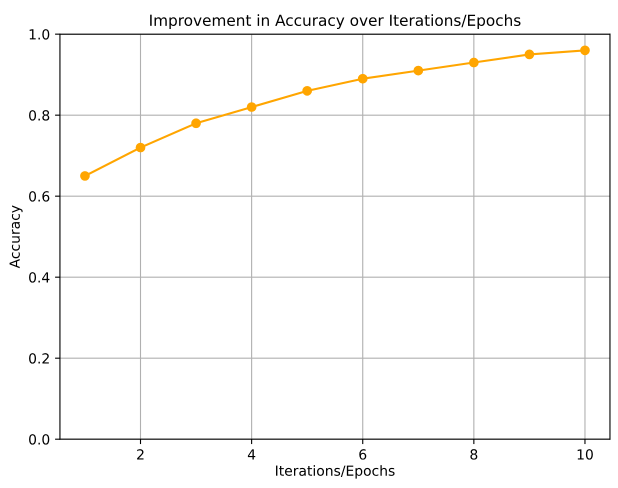 This screenshot has height=488, width=618. What do you see at coordinates (474, 454) in the screenshot?
I see `x-tick-label: 8` at bounding box center [474, 454].